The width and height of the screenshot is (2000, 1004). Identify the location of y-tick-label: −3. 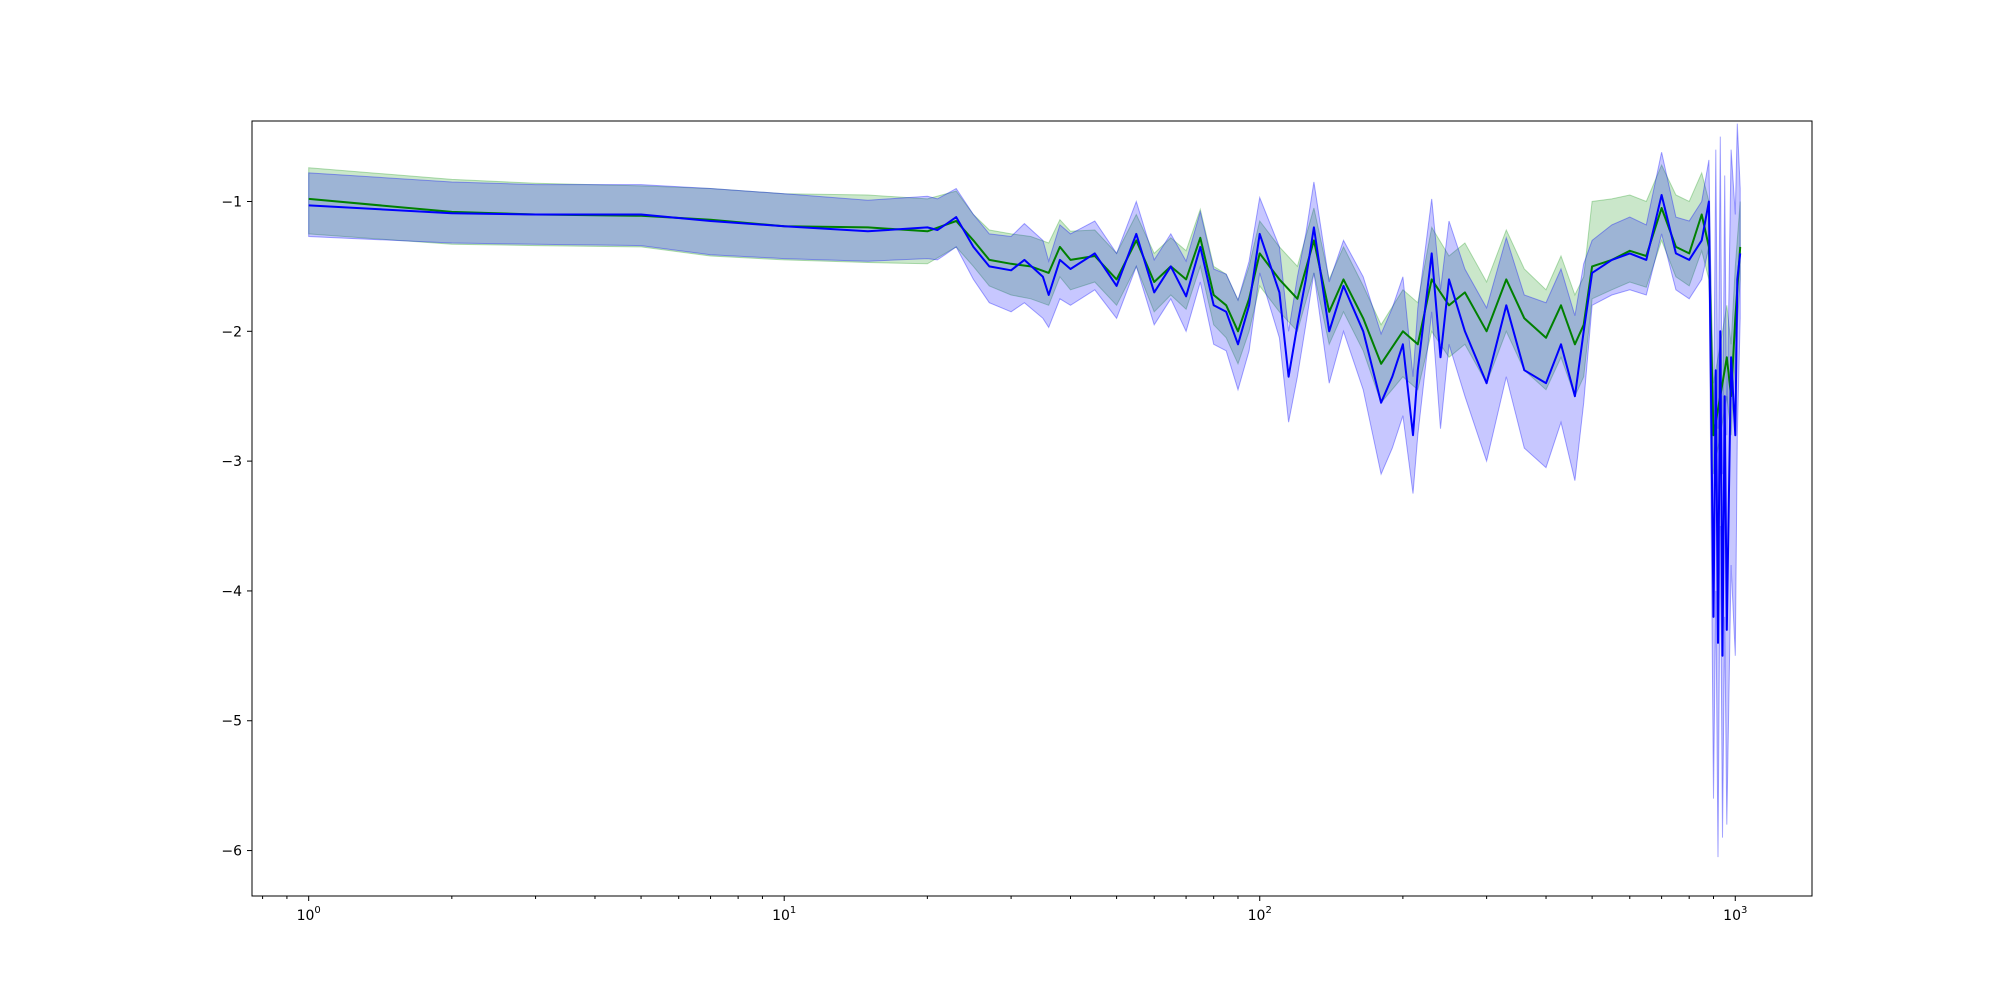
(231, 462).